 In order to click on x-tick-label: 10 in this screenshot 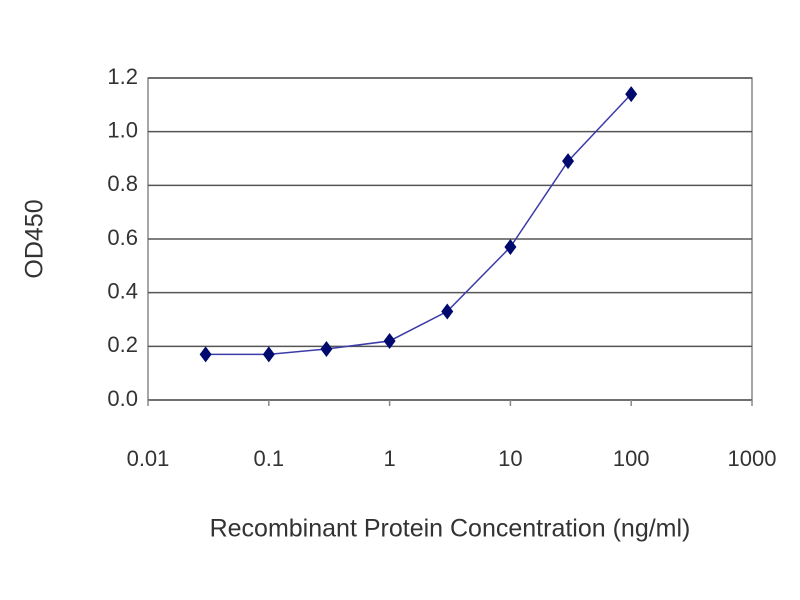, I will do `click(510, 458)`.